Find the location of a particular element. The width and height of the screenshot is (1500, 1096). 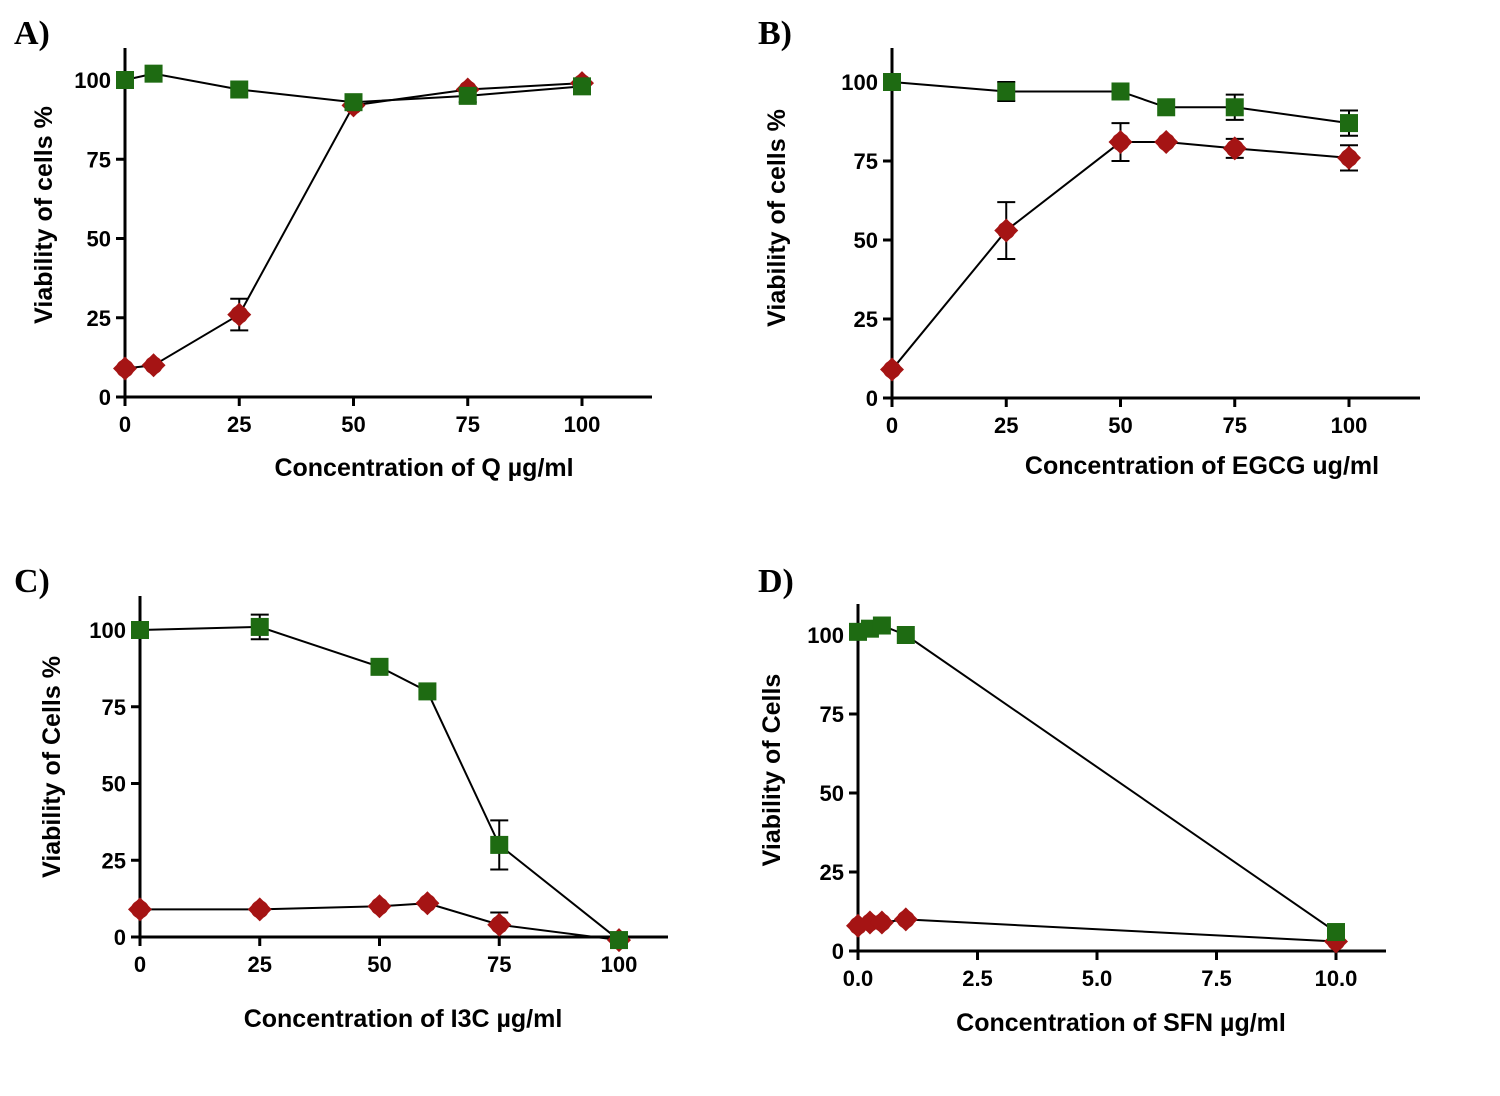

panel-letter: B) is located at coordinates (775, 33).